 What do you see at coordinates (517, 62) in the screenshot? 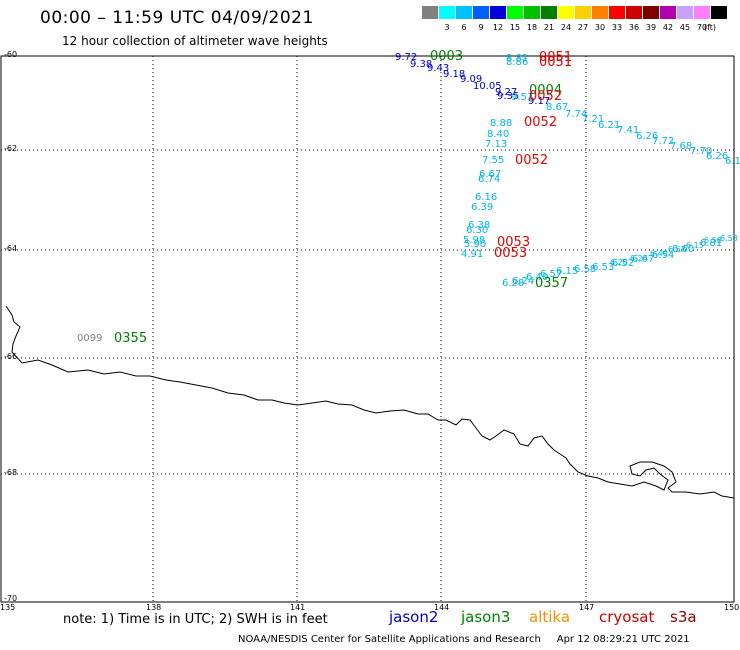
I see `wave-height-label: 8.86` at bounding box center [517, 62].